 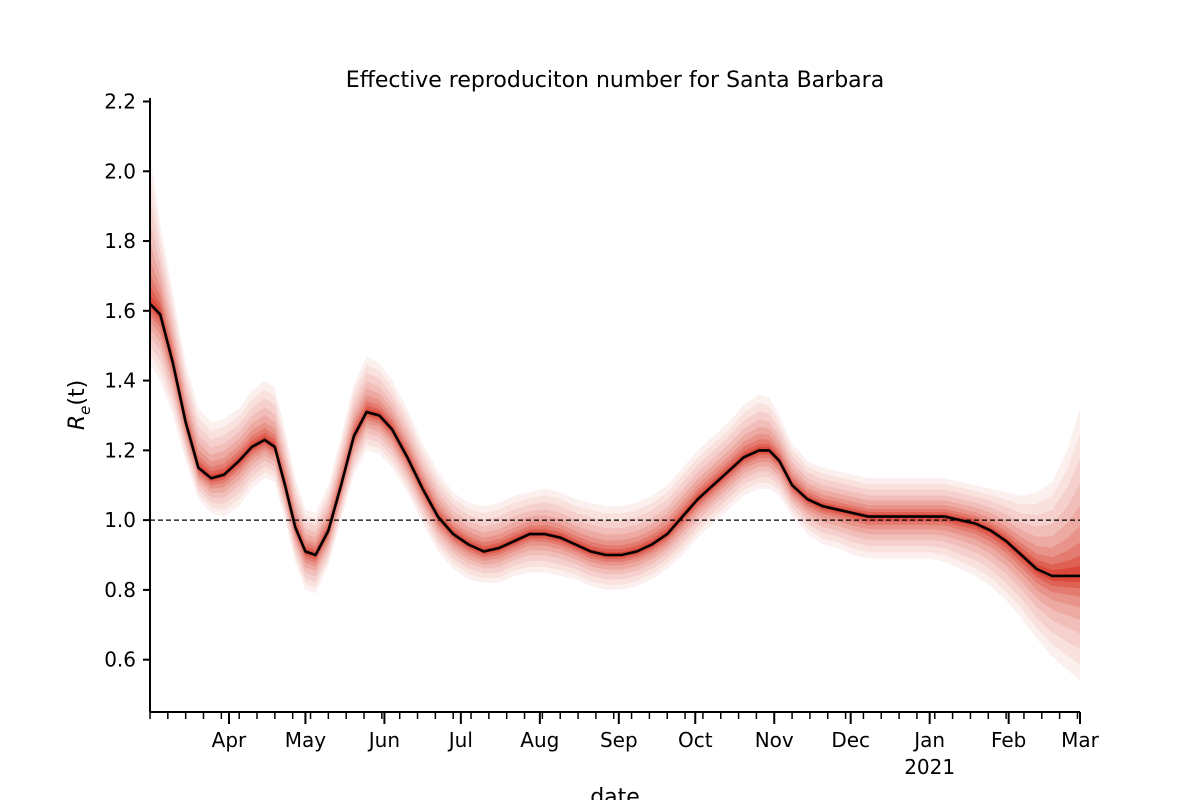 What do you see at coordinates (539, 740) in the screenshot?
I see `x-tick-label-aug: Aug` at bounding box center [539, 740].